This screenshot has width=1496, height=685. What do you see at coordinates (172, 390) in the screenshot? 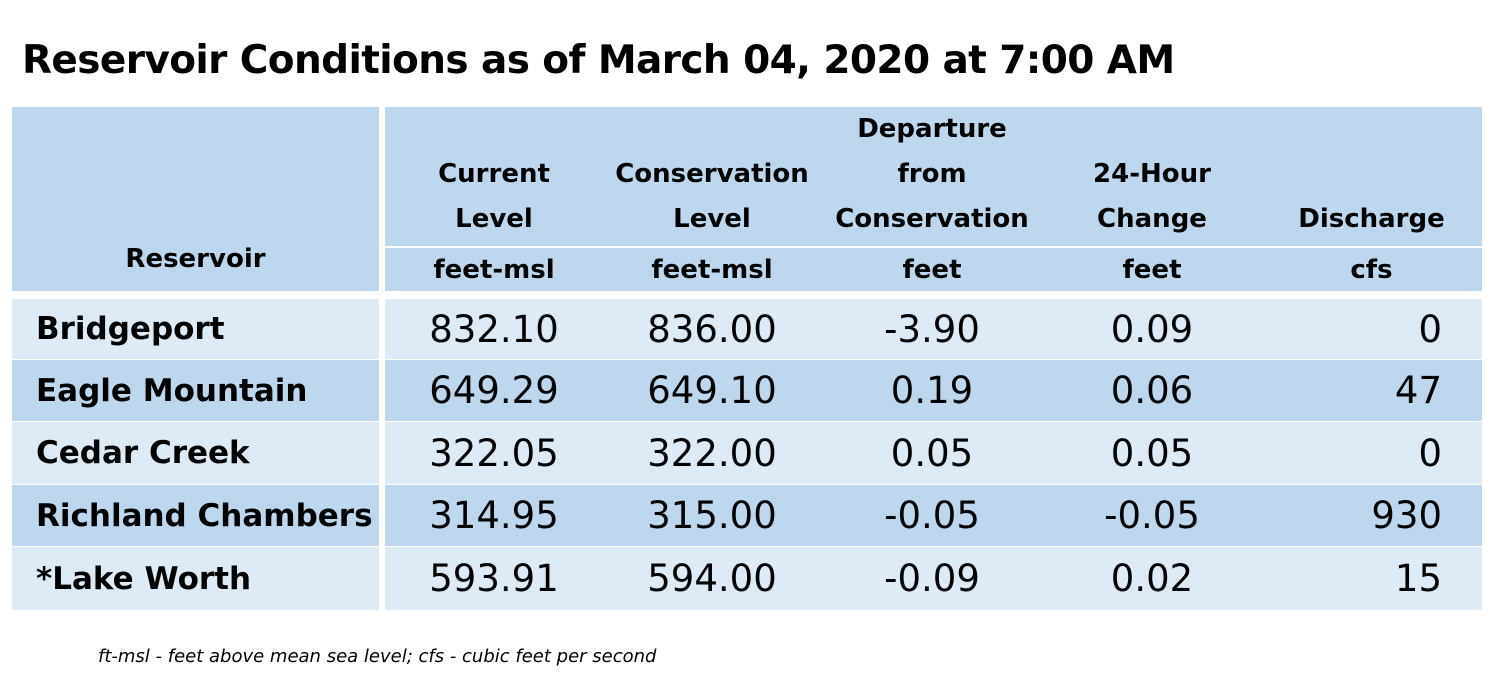
I see `reservoir-name: Eagle Mountain` at bounding box center [172, 390].